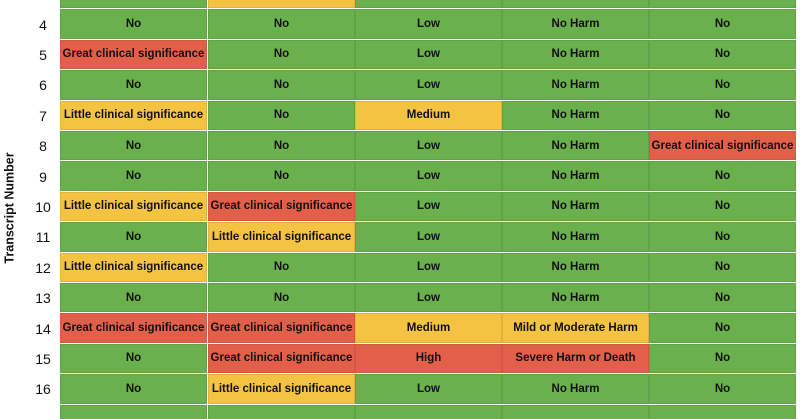  Describe the element at coordinates (43, 237) in the screenshot. I see `row-number: 11` at that location.